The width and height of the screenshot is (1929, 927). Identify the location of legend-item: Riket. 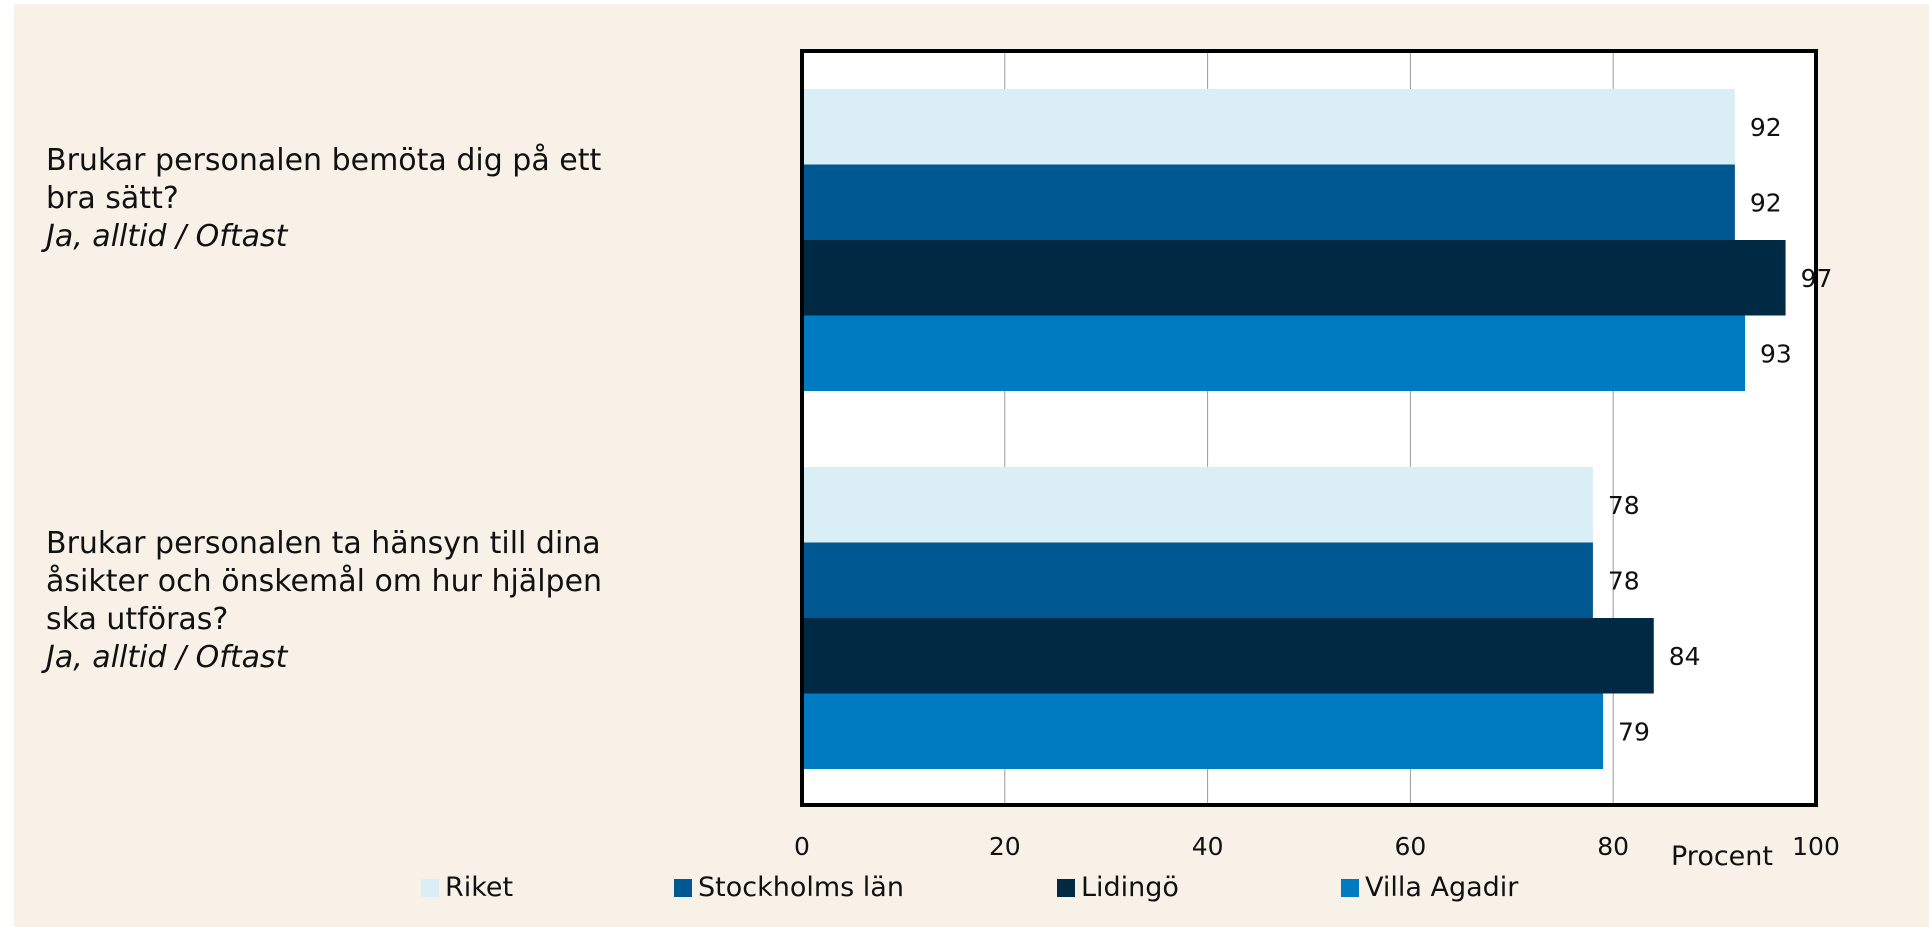
(467, 887).